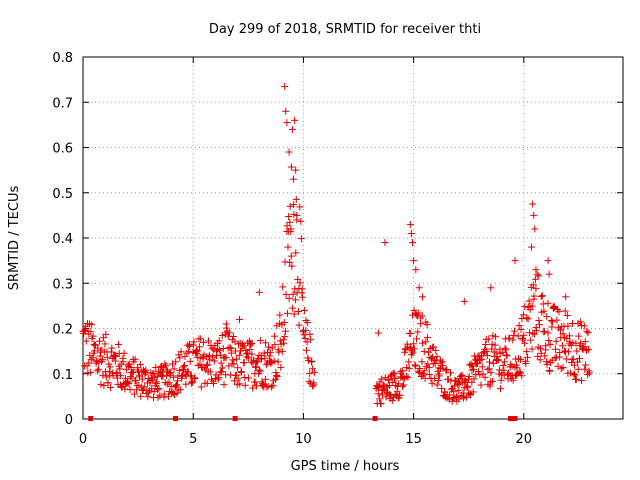  I want to click on y-tick-label: 0.8, so click(62, 58).